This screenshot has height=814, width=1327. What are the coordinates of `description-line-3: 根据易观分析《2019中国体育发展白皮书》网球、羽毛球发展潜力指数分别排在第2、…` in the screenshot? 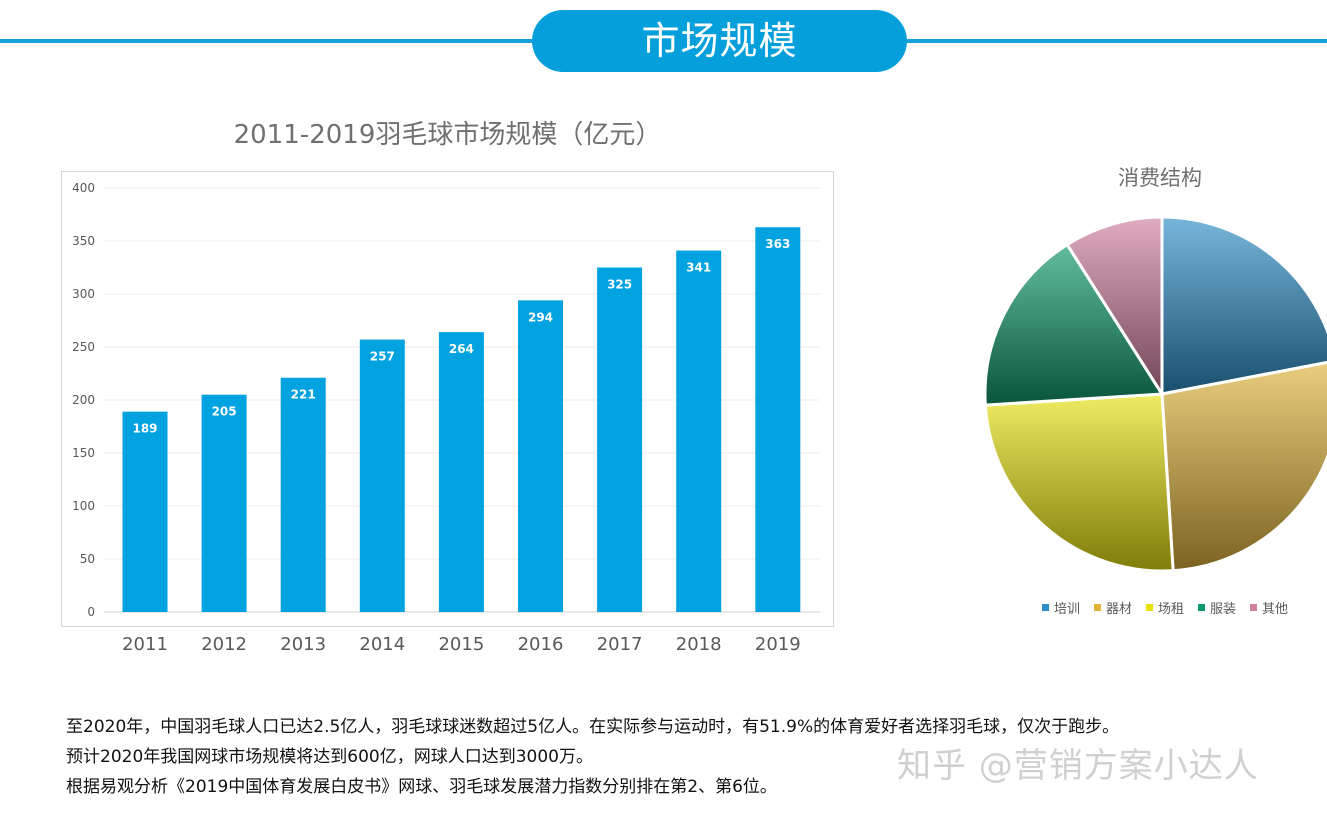 It's located at (421, 787).